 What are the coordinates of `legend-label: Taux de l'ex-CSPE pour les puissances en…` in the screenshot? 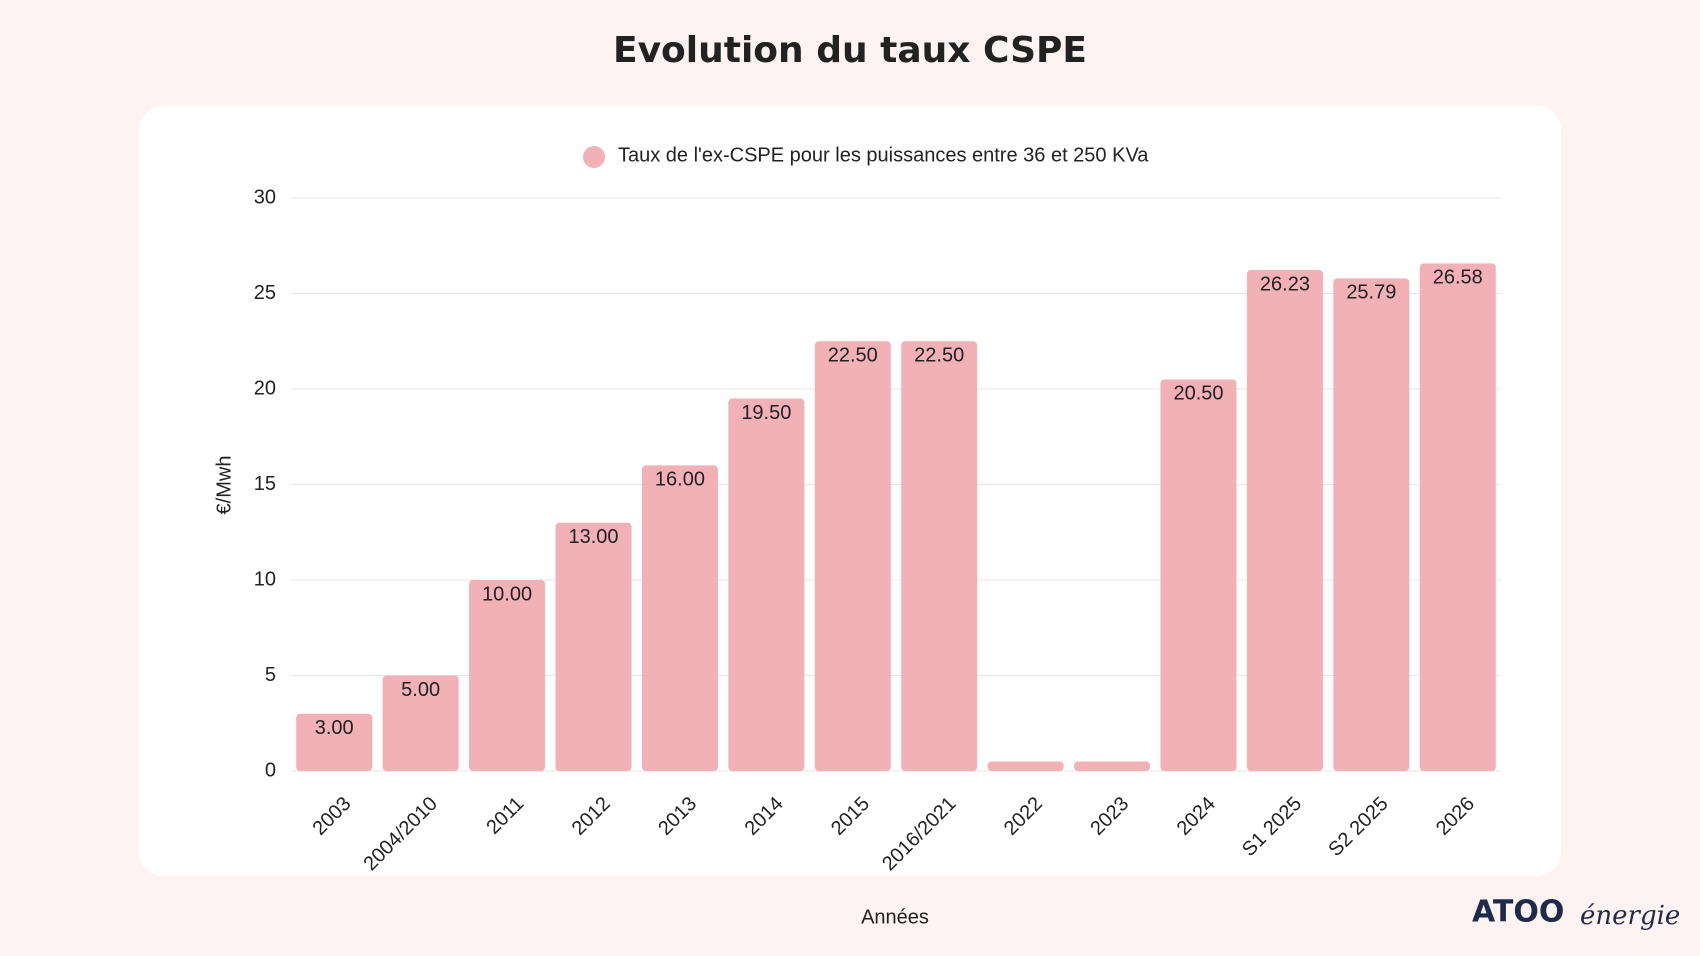 It's located at (883, 155).